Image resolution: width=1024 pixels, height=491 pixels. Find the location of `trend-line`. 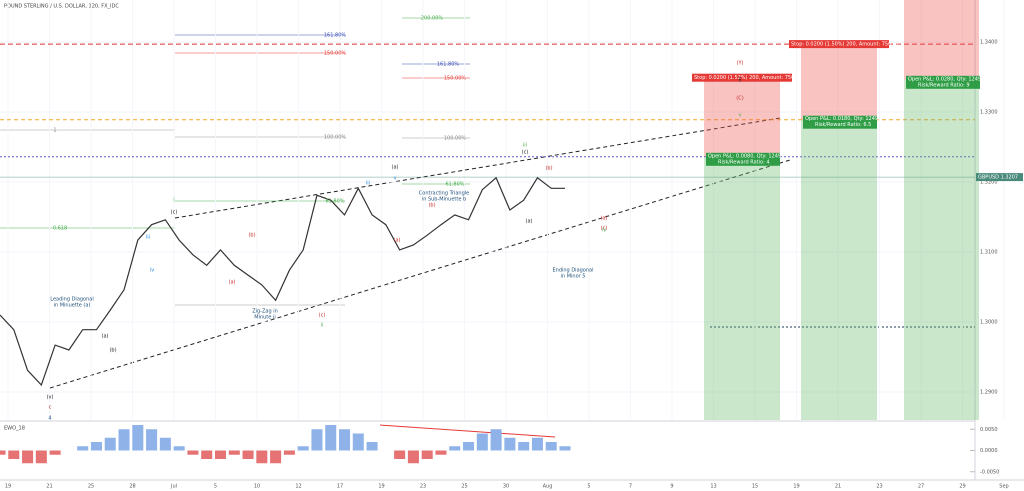

trend-line is located at coordinates (477, 168).